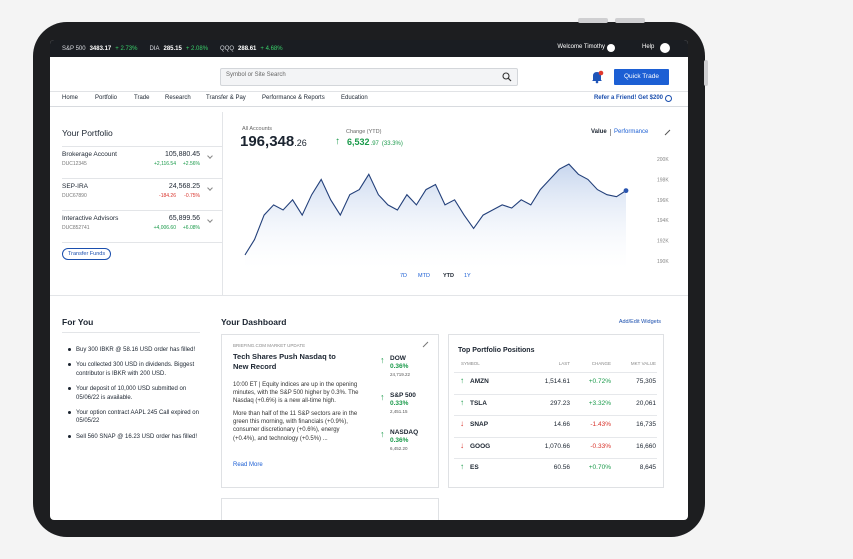 The image size is (853, 559). I want to click on help-link: Help, so click(648, 47).